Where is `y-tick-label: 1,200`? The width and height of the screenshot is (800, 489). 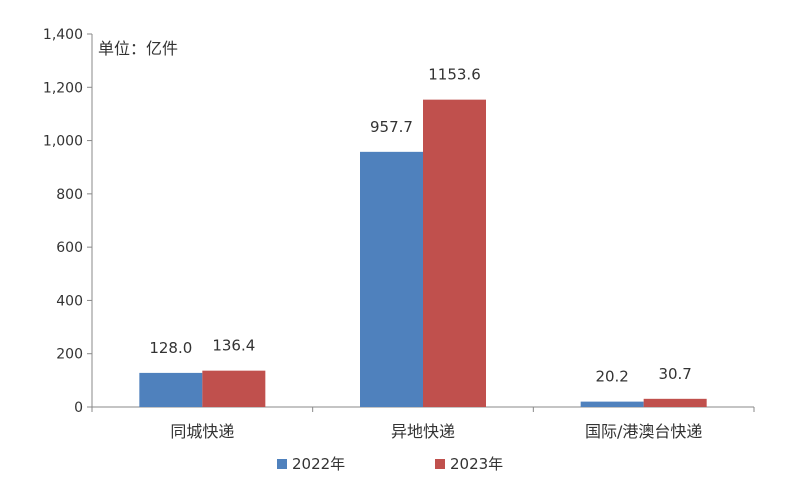
y-tick-label: 1,200 is located at coordinates (63, 88).